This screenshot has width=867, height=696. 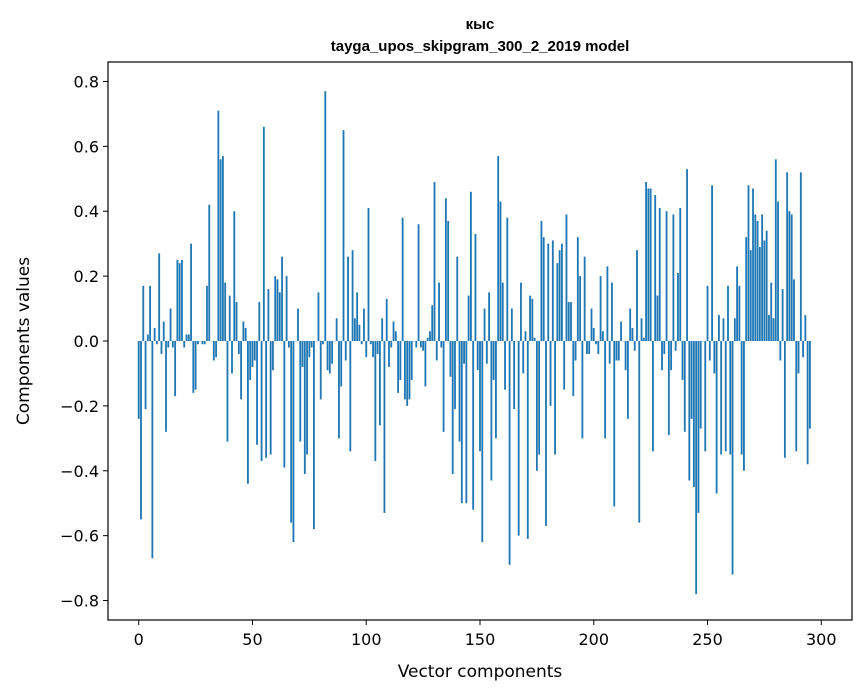 What do you see at coordinates (593, 639) in the screenshot?
I see `x-tick-label: 200` at bounding box center [593, 639].